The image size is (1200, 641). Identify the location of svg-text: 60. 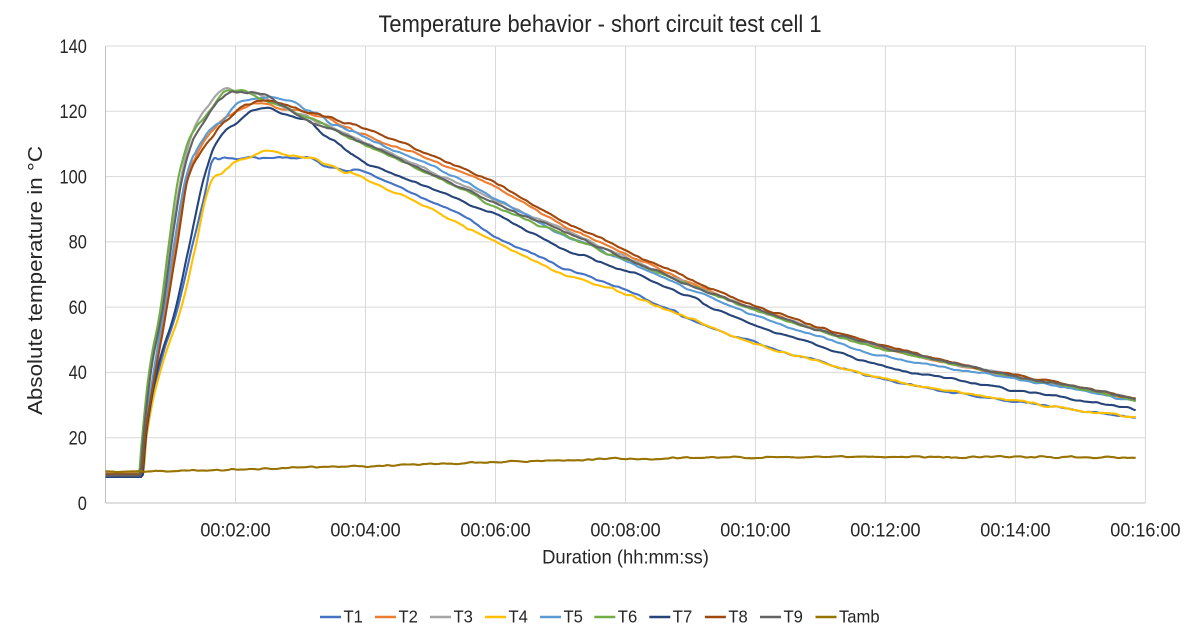
(78, 307).